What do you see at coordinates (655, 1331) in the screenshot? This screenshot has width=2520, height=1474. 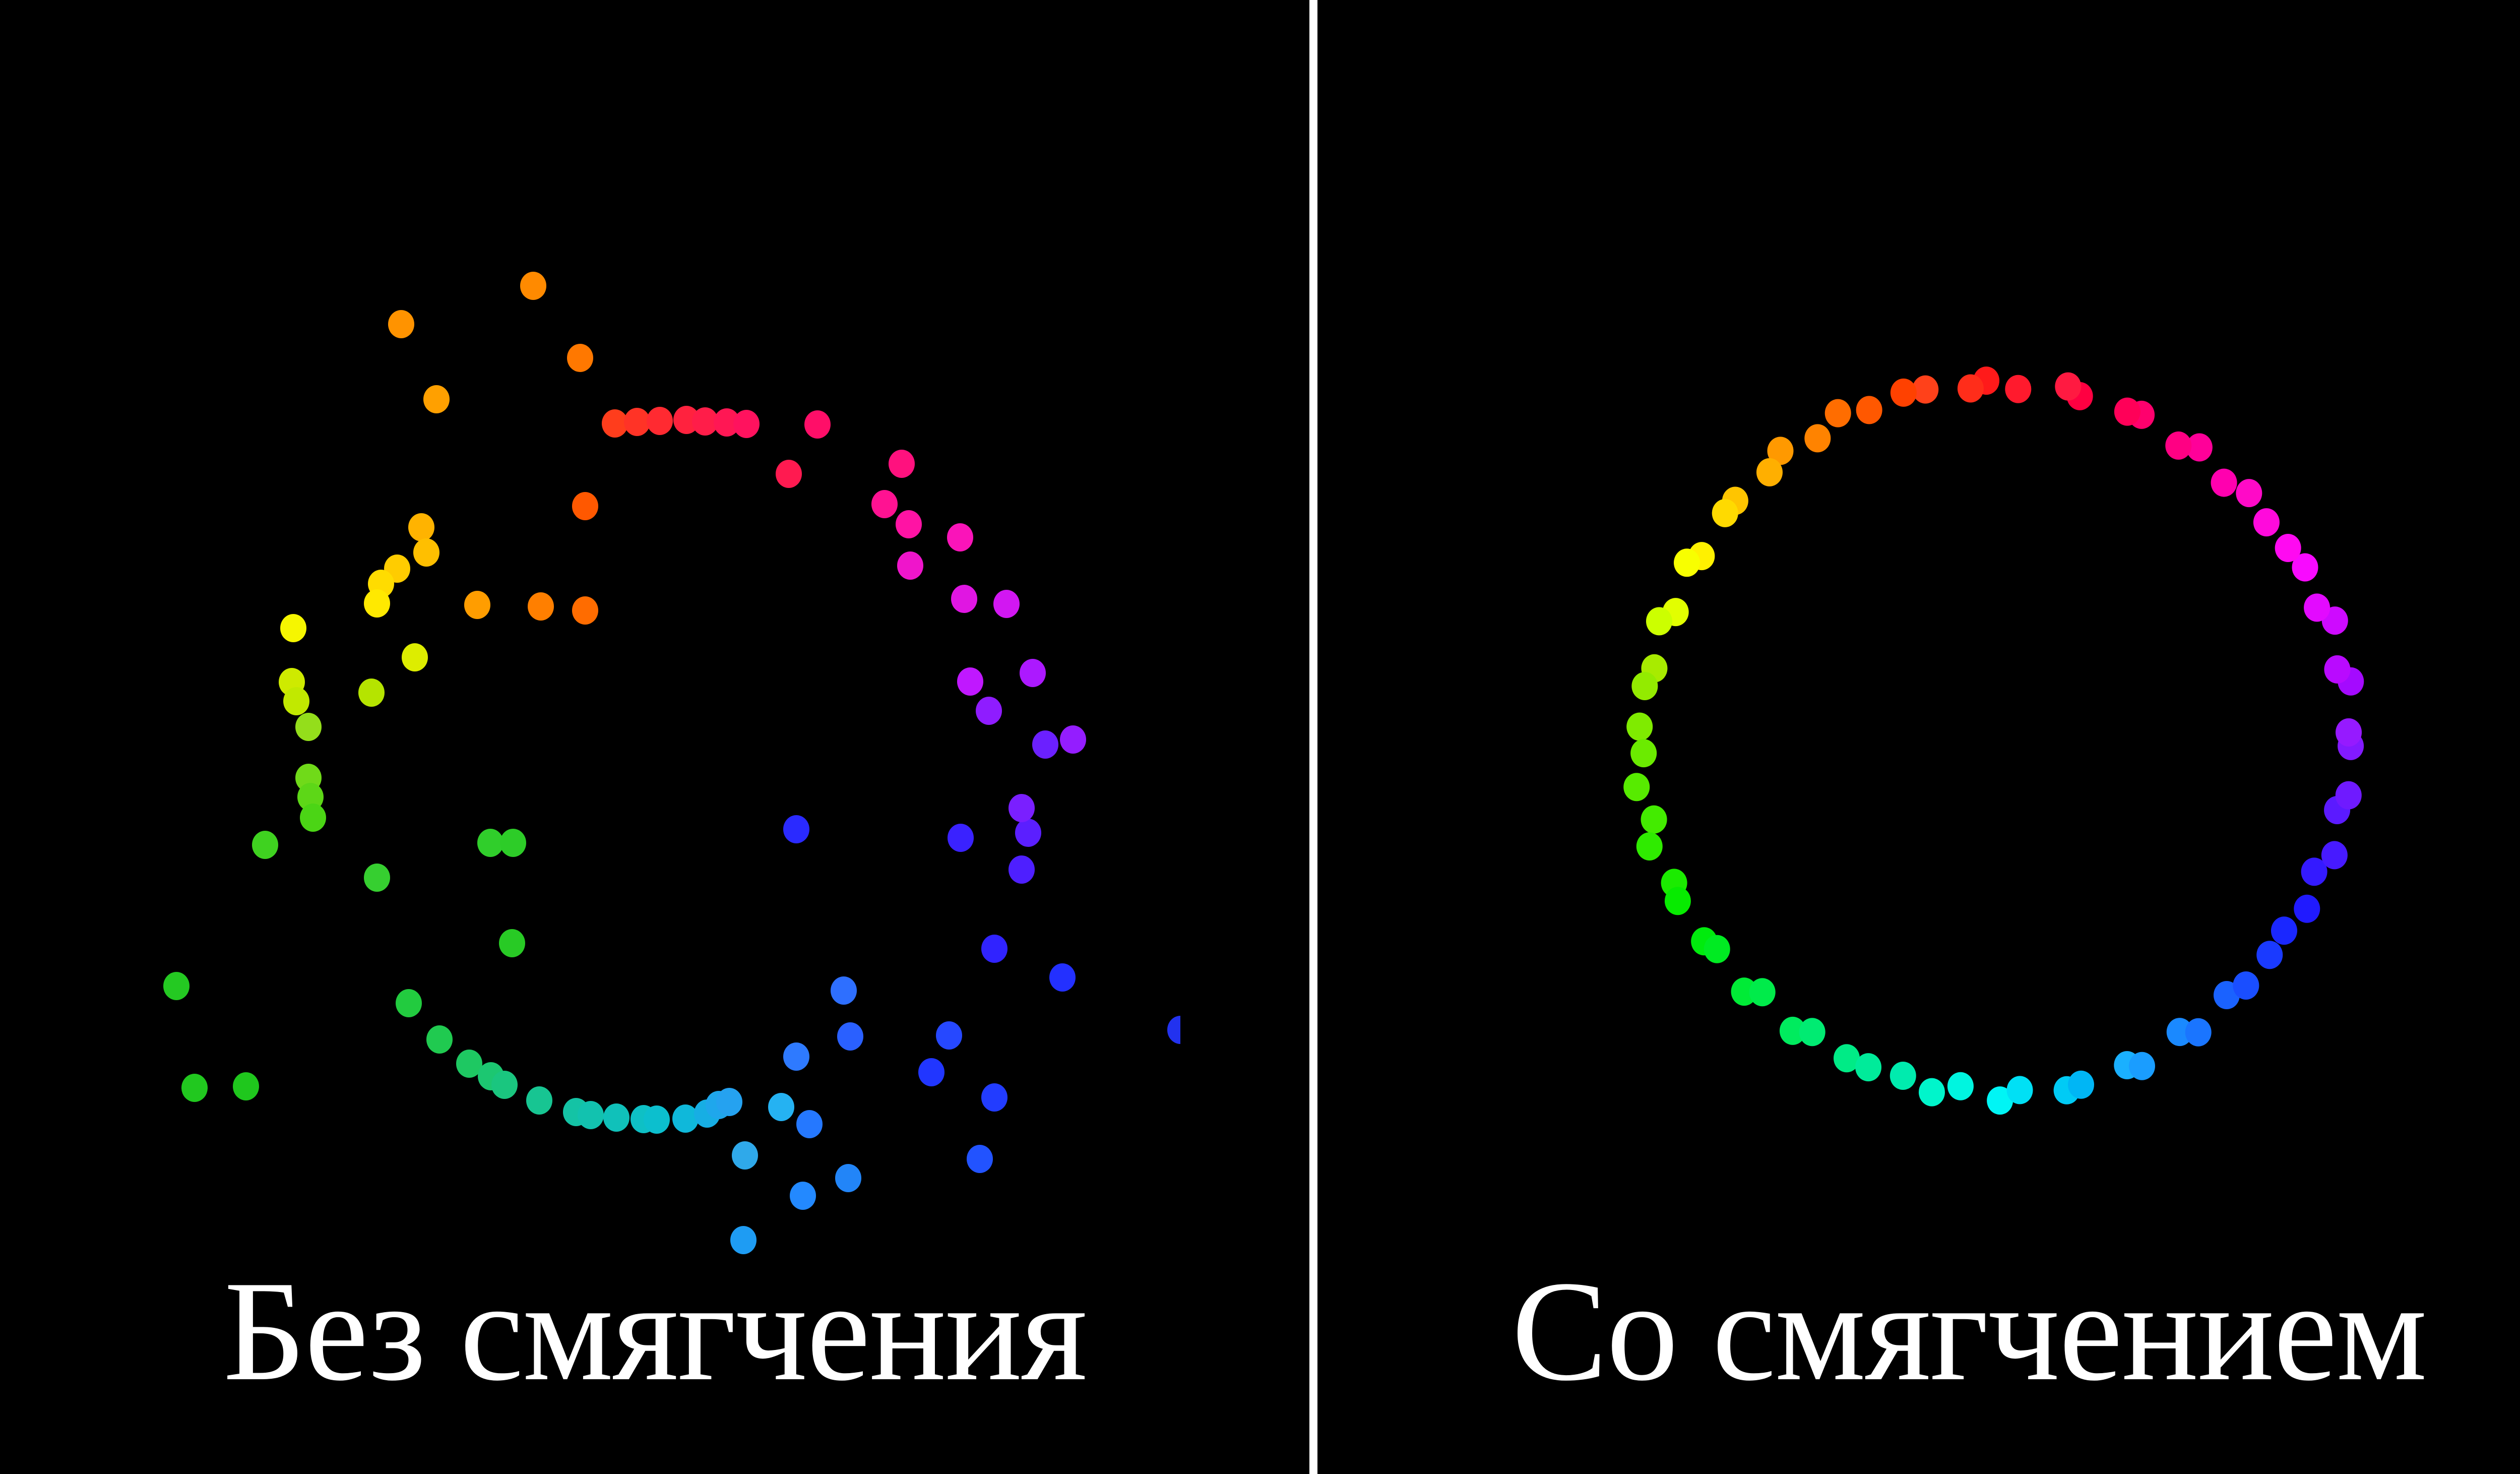 I see `left-panel-label: Без смягчения` at bounding box center [655, 1331].